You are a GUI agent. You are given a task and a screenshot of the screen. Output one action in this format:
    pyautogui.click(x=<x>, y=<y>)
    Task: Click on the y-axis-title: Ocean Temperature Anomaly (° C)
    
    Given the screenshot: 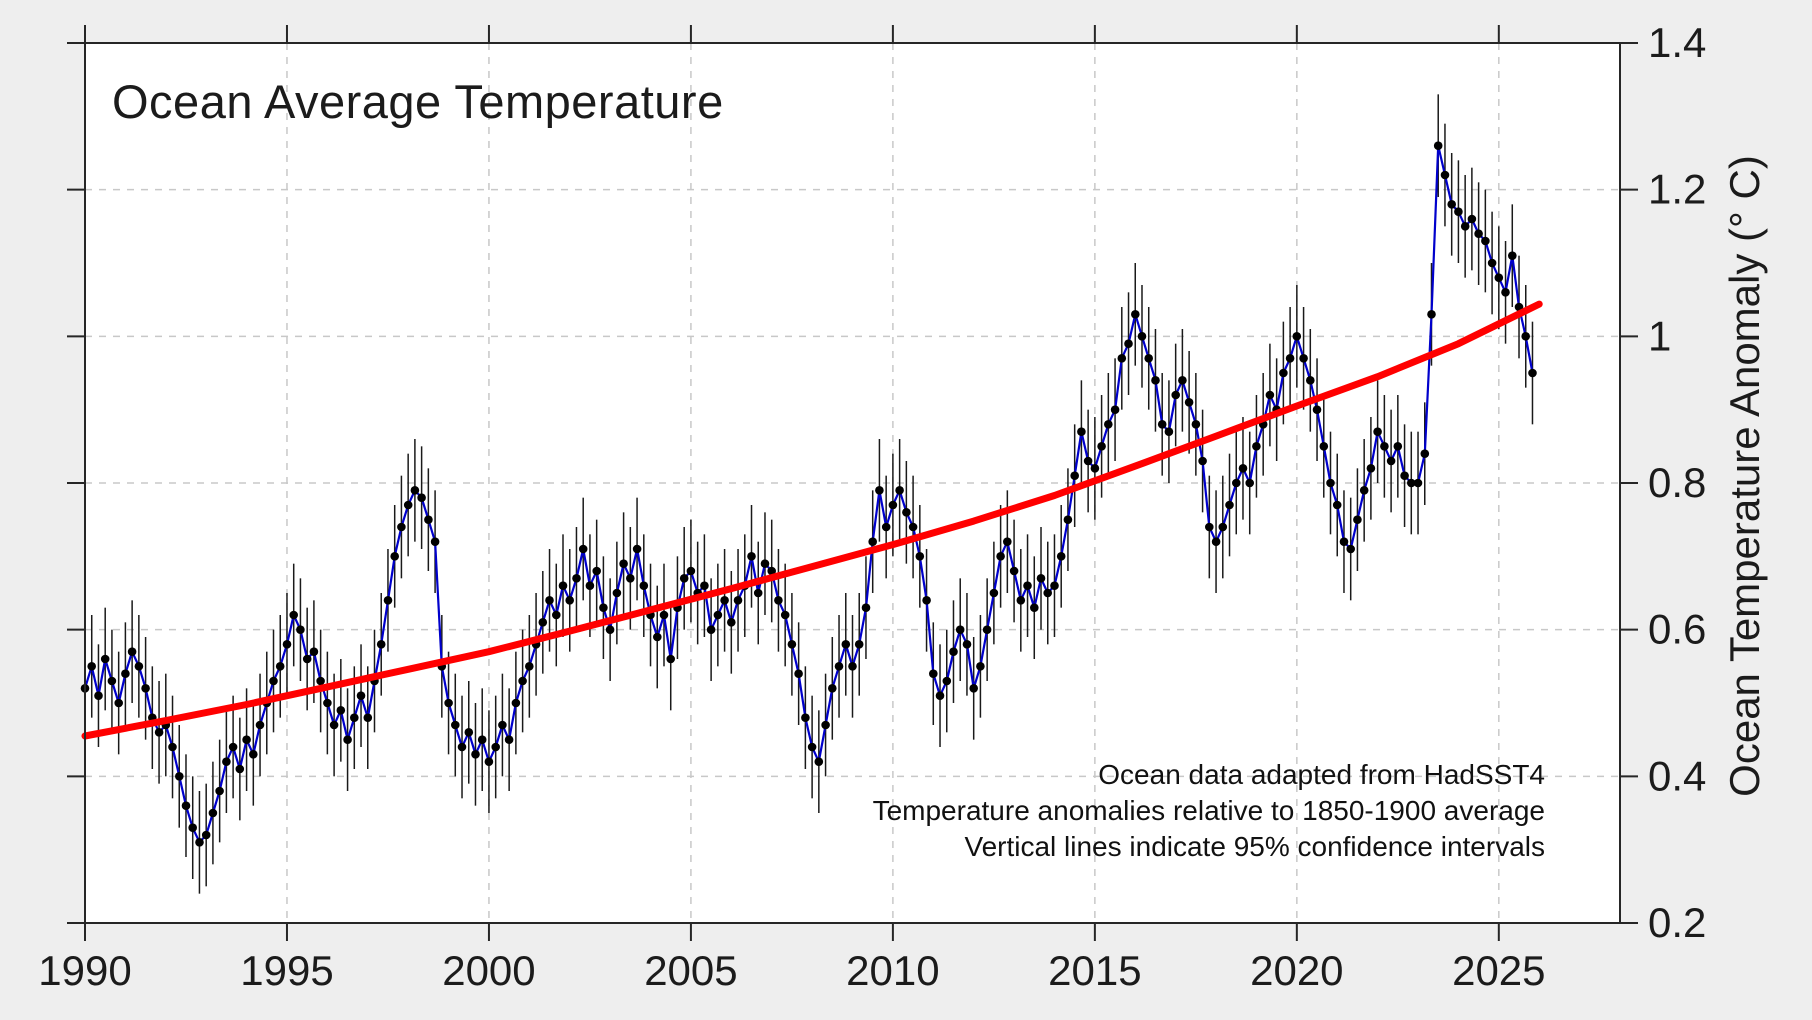 What is the action you would take?
    pyautogui.click(x=1744, y=476)
    